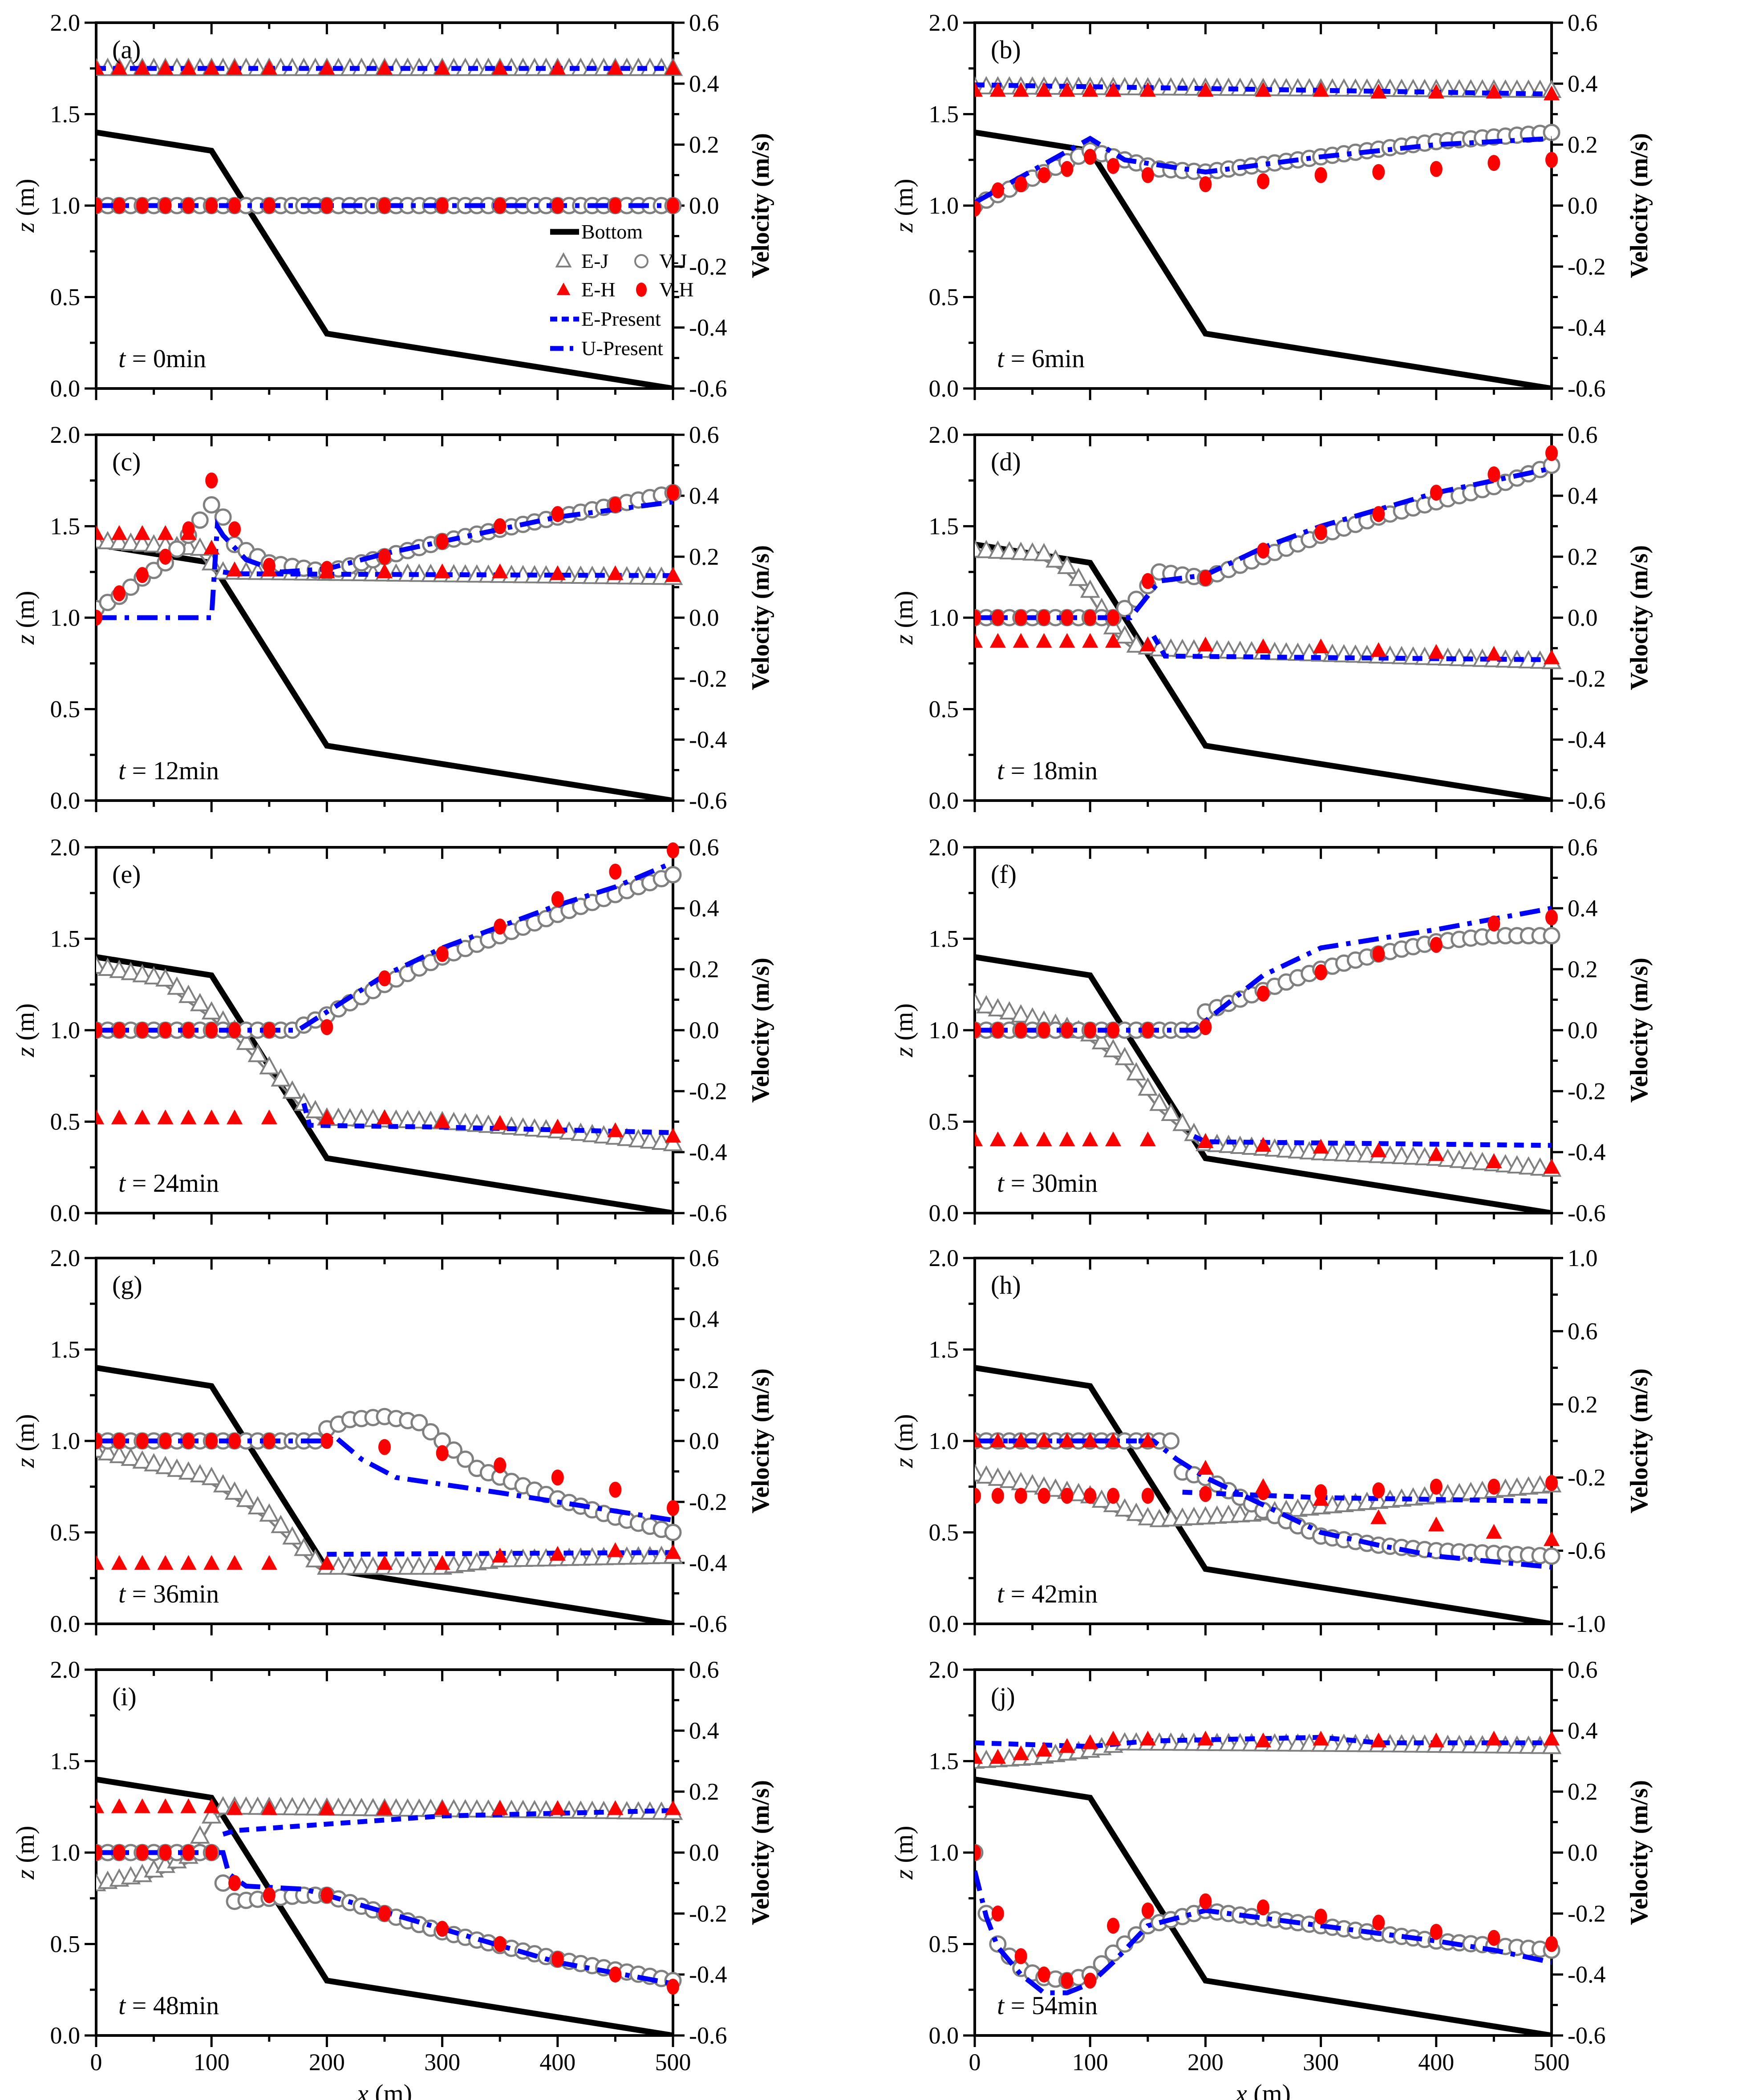 The height and width of the screenshot is (2100, 1763). What do you see at coordinates (944, 1945) in the screenshot?
I see `left-y-tick-label: 0.5` at bounding box center [944, 1945].